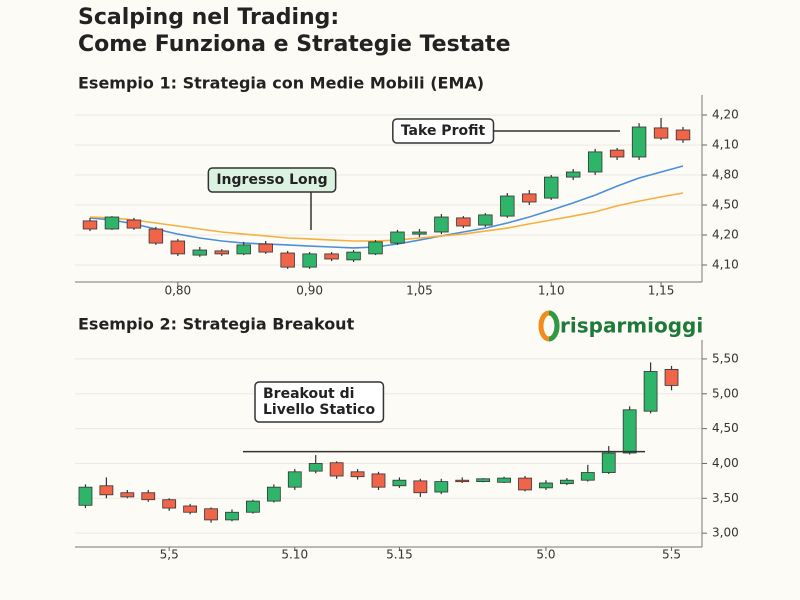 This screenshot has width=800, height=600. I want to click on x-tick-label: 0,90, so click(309, 291).